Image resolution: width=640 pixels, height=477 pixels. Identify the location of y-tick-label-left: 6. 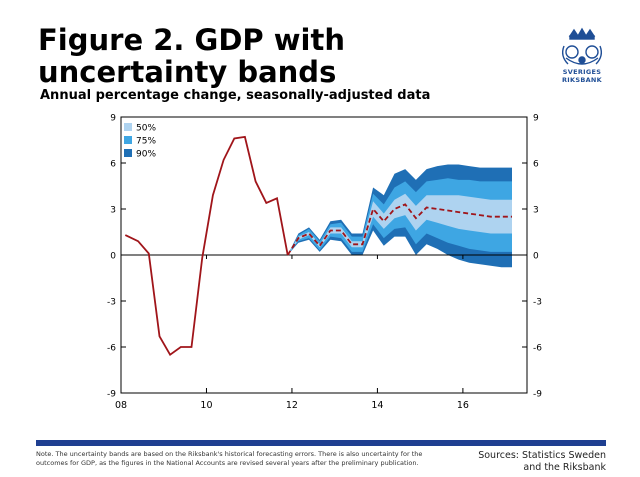
(113, 165).